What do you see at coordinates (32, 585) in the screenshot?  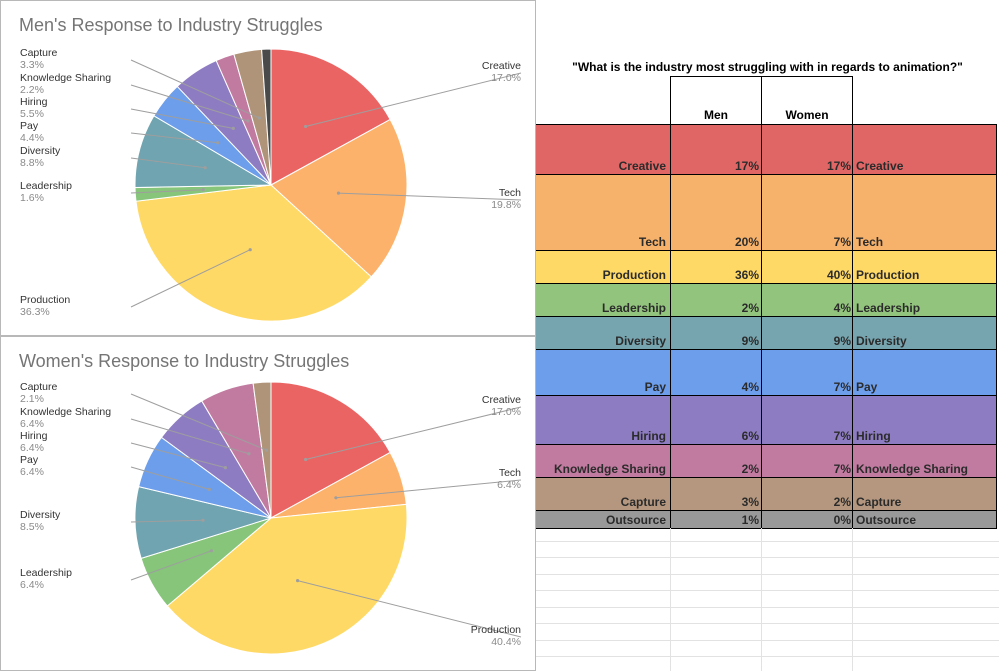 I see `slice-value-leadership: 6.4%` at bounding box center [32, 585].